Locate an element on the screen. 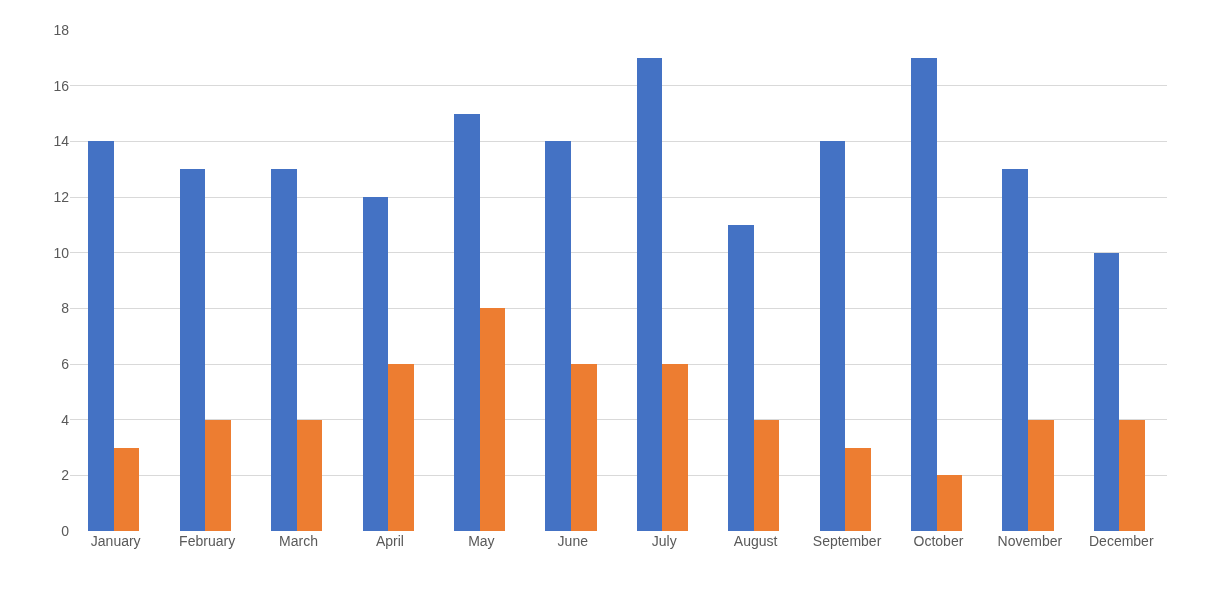 This screenshot has height=601, width=1207. x-tick-label: December is located at coordinates (1121, 541).